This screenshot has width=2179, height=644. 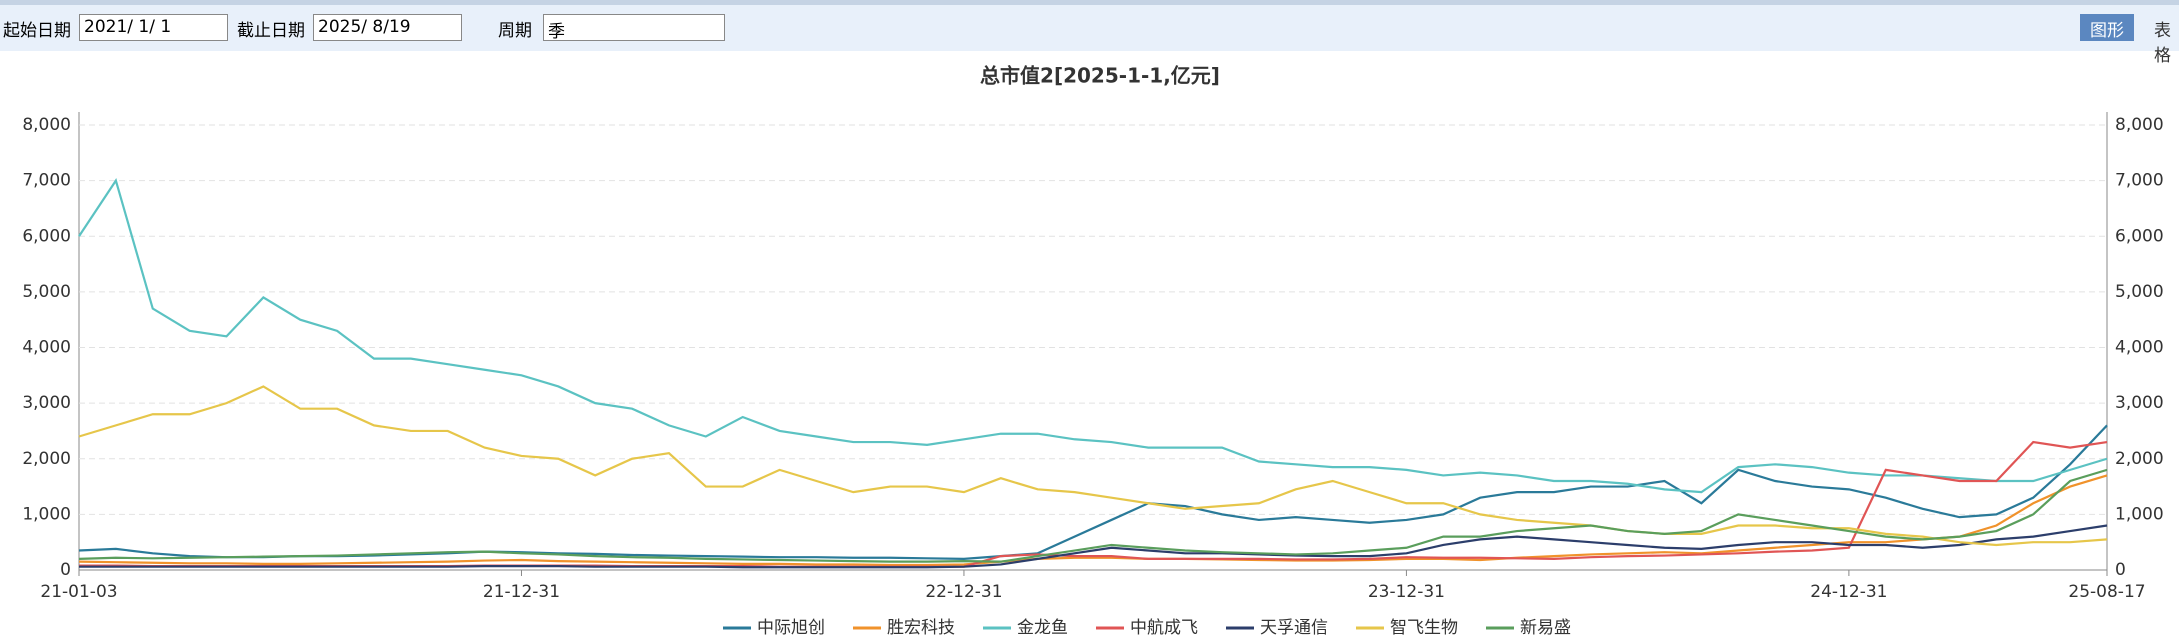 What do you see at coordinates (46, 403) in the screenshot?
I see `y-tick-label: 3,000` at bounding box center [46, 403].